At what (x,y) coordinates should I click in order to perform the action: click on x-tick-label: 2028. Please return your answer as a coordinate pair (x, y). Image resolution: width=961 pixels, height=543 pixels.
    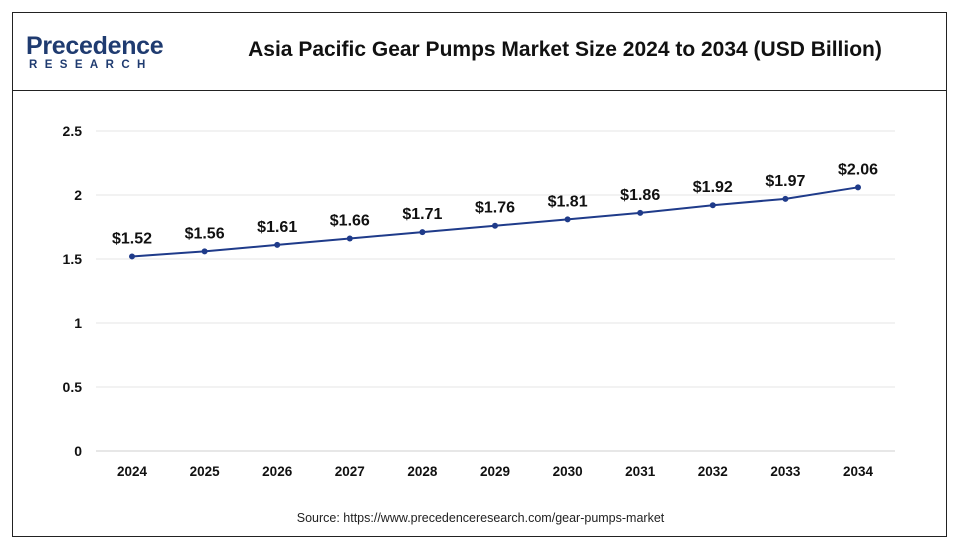
    Looking at the image, I should click on (422, 471).